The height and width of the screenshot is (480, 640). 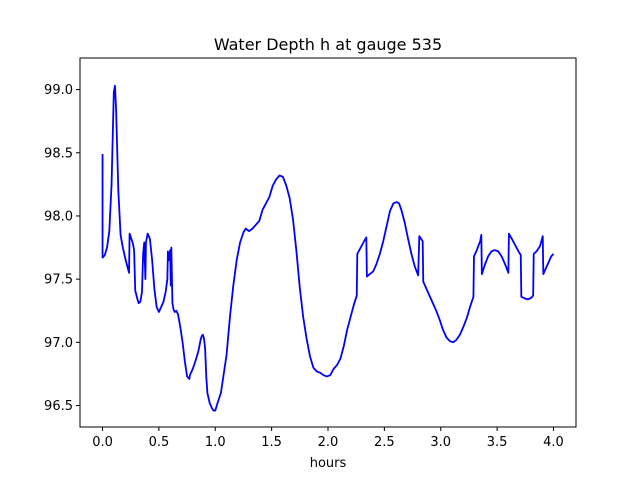 What do you see at coordinates (497, 442) in the screenshot?
I see `x-tick-label: 3.5` at bounding box center [497, 442].